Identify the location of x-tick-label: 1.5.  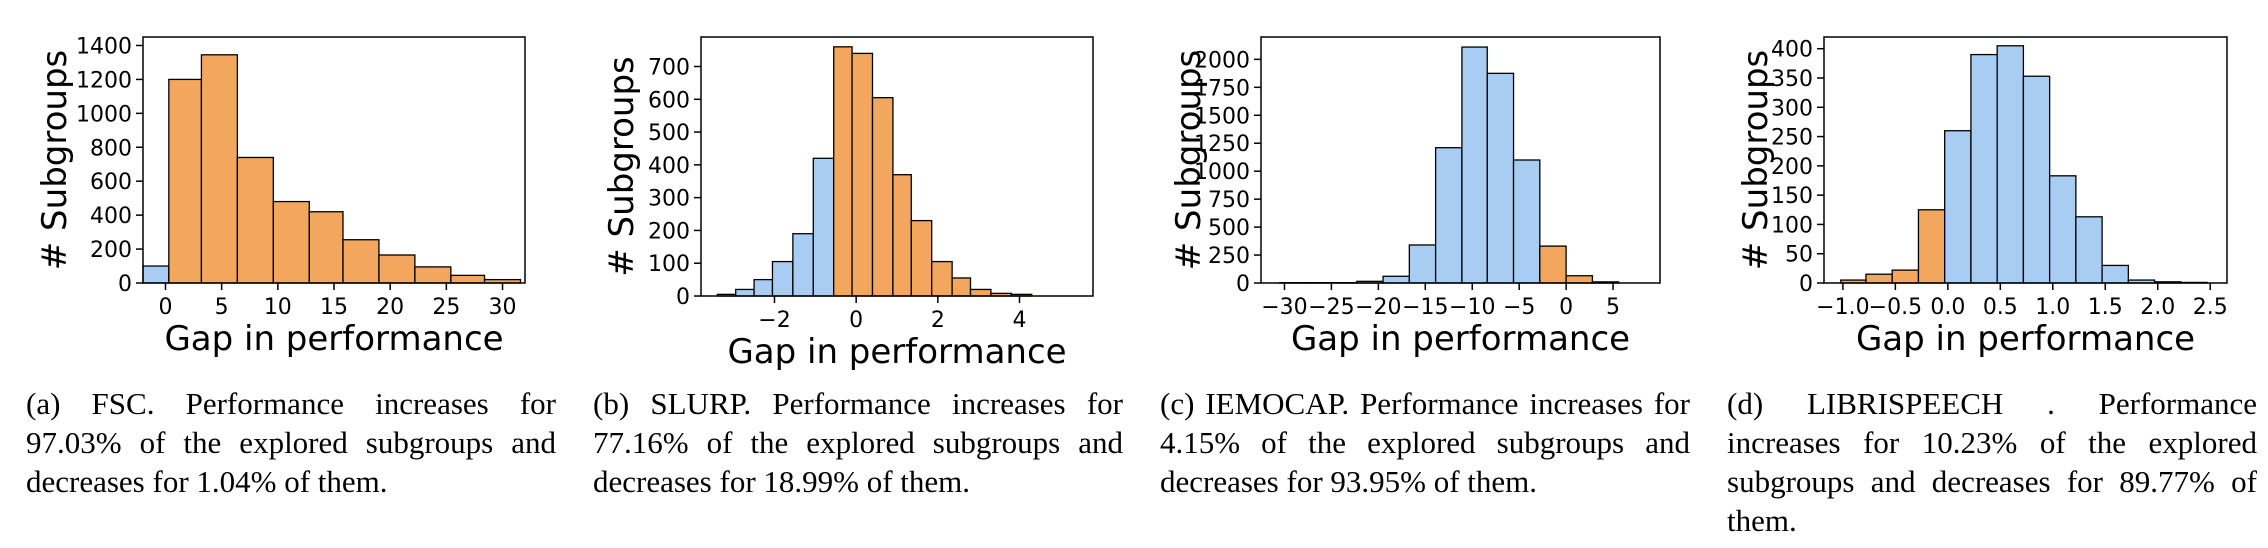
(2105, 307).